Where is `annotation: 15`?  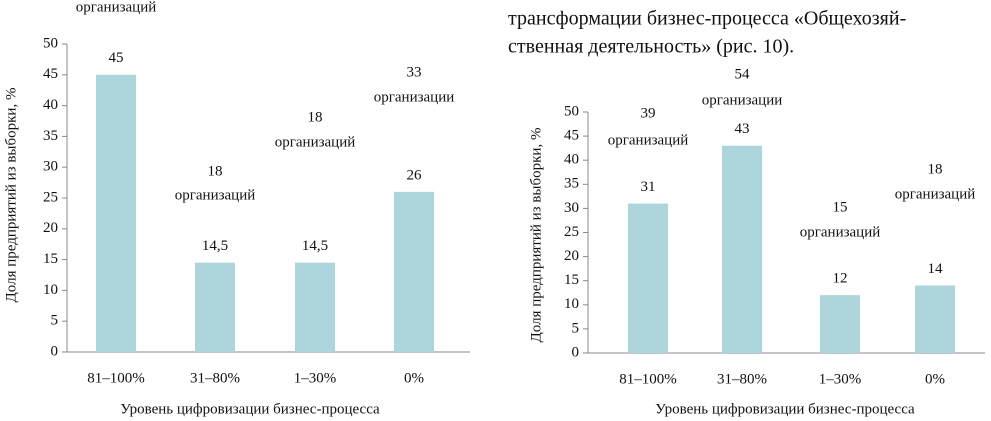 annotation: 15 is located at coordinates (840, 207).